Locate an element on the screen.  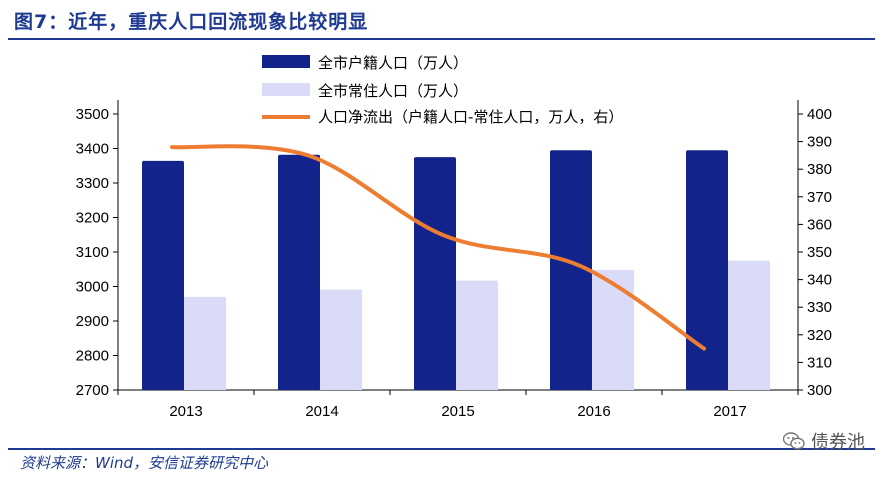
title-rule is located at coordinates (441, 39).